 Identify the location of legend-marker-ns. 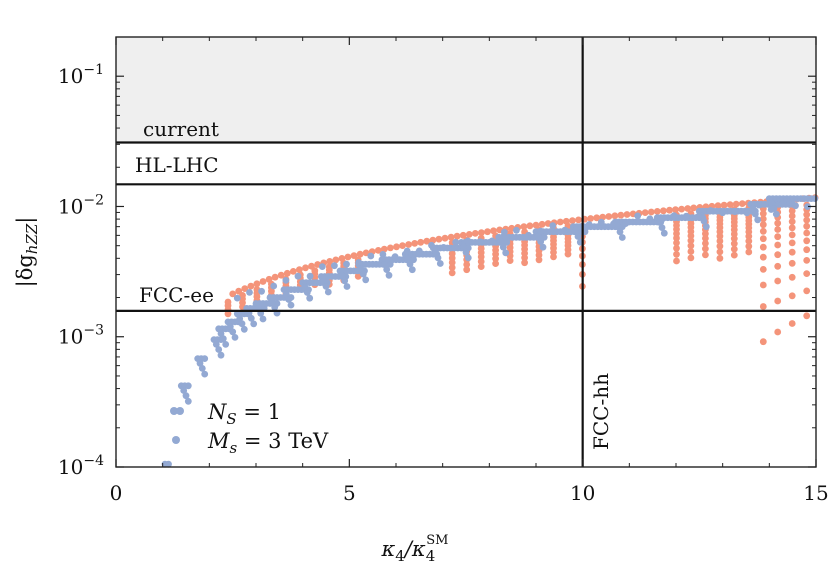
(174, 411).